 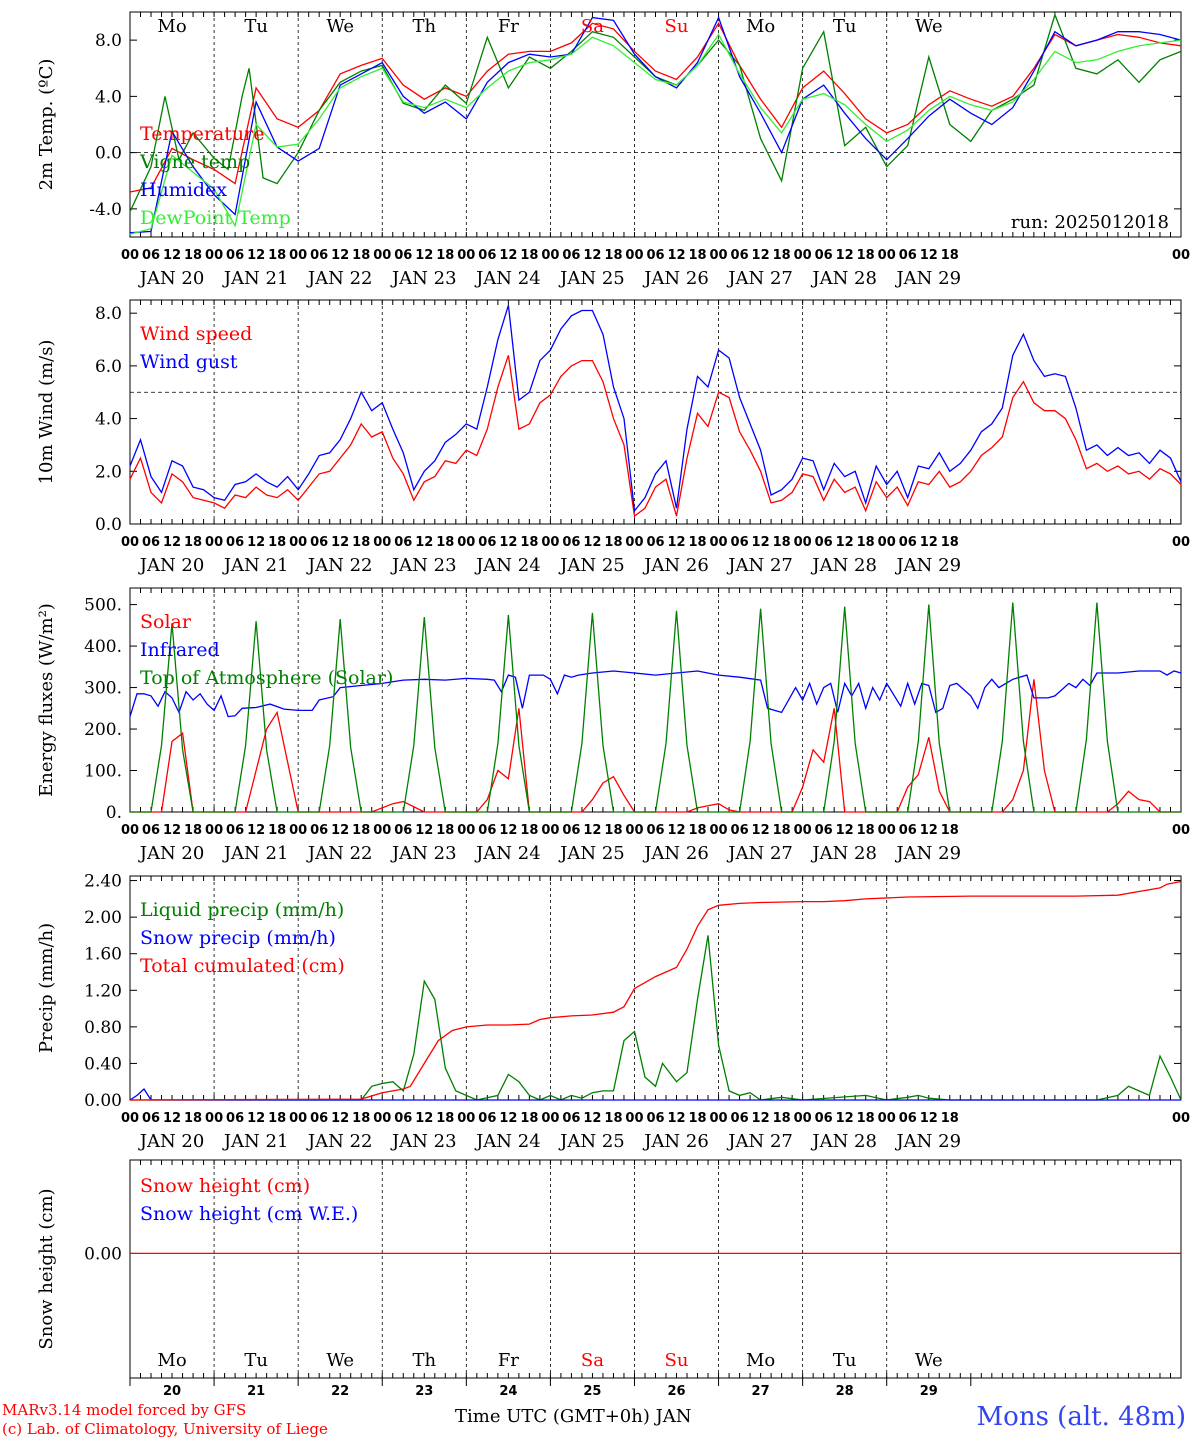 I want to click on y-tick-label: 0.00, so click(x=103, y=1101).